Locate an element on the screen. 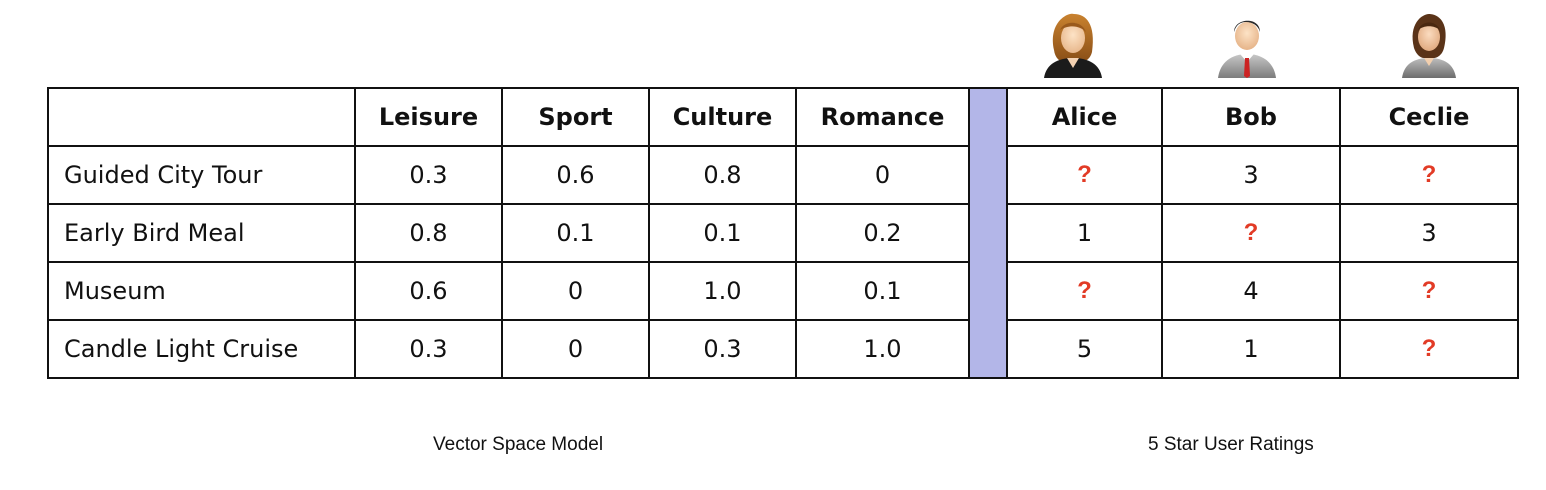 The width and height of the screenshot is (1546, 490). table-row: Museum 0.6 0 1.0 0.1 ? 4 ? is located at coordinates (783, 291).